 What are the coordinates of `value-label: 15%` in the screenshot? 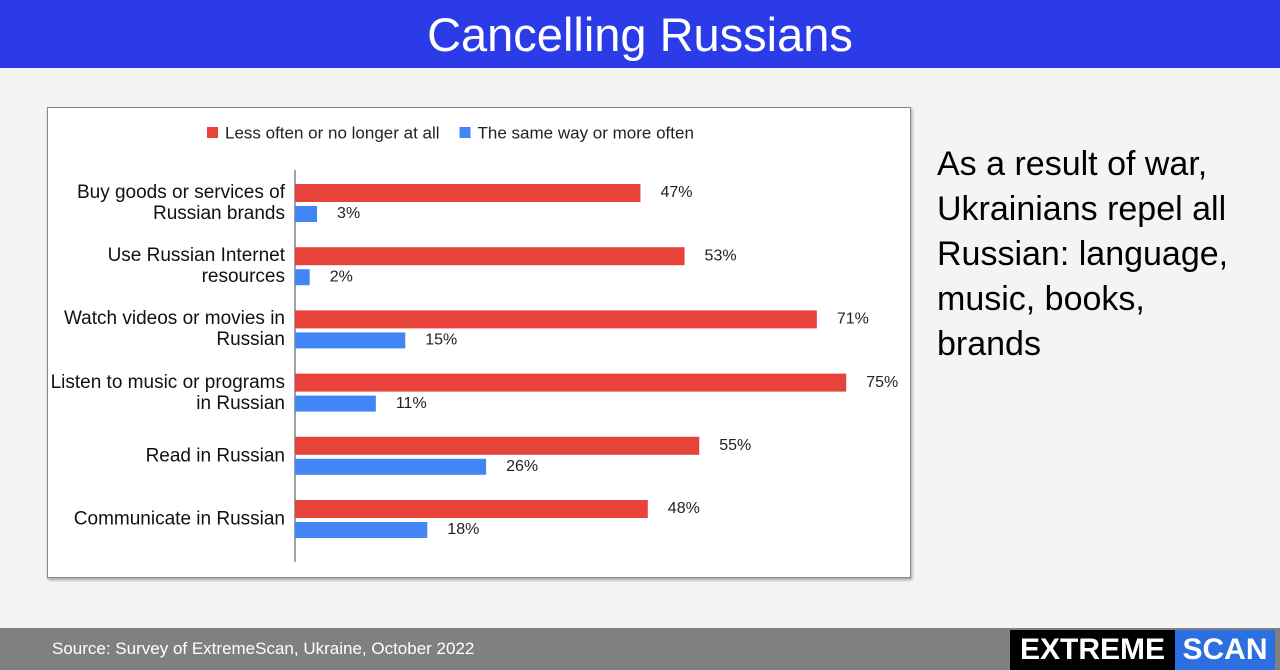 It's located at (441, 340).